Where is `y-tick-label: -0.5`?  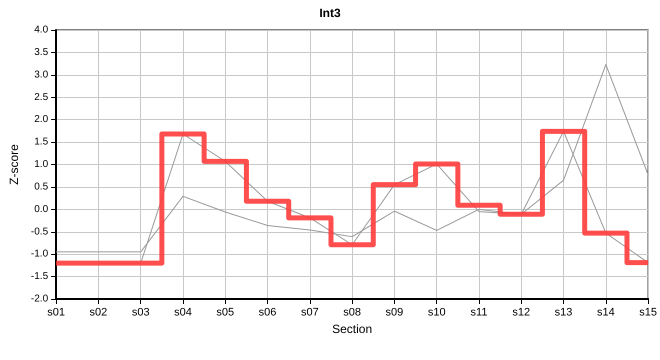 y-tick-label: -0.5 is located at coordinates (39, 232).